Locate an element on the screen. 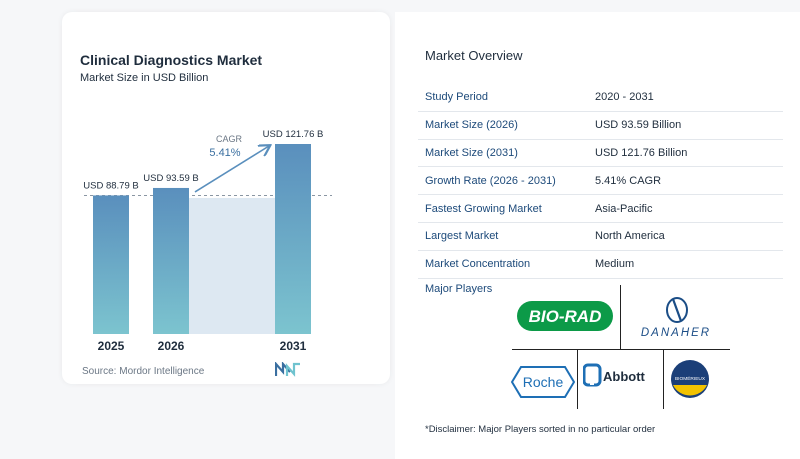  bar-2025 is located at coordinates (111, 264).